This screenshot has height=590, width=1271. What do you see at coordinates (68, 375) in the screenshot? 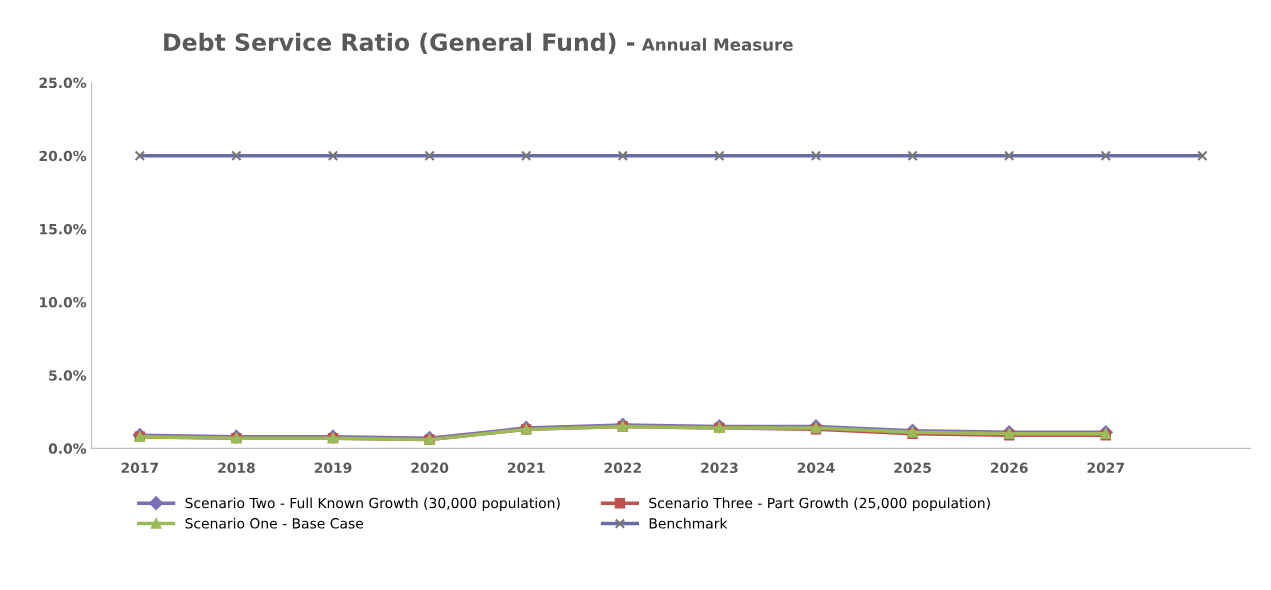
I see `y-tick-label: 5.0%` at bounding box center [68, 375].